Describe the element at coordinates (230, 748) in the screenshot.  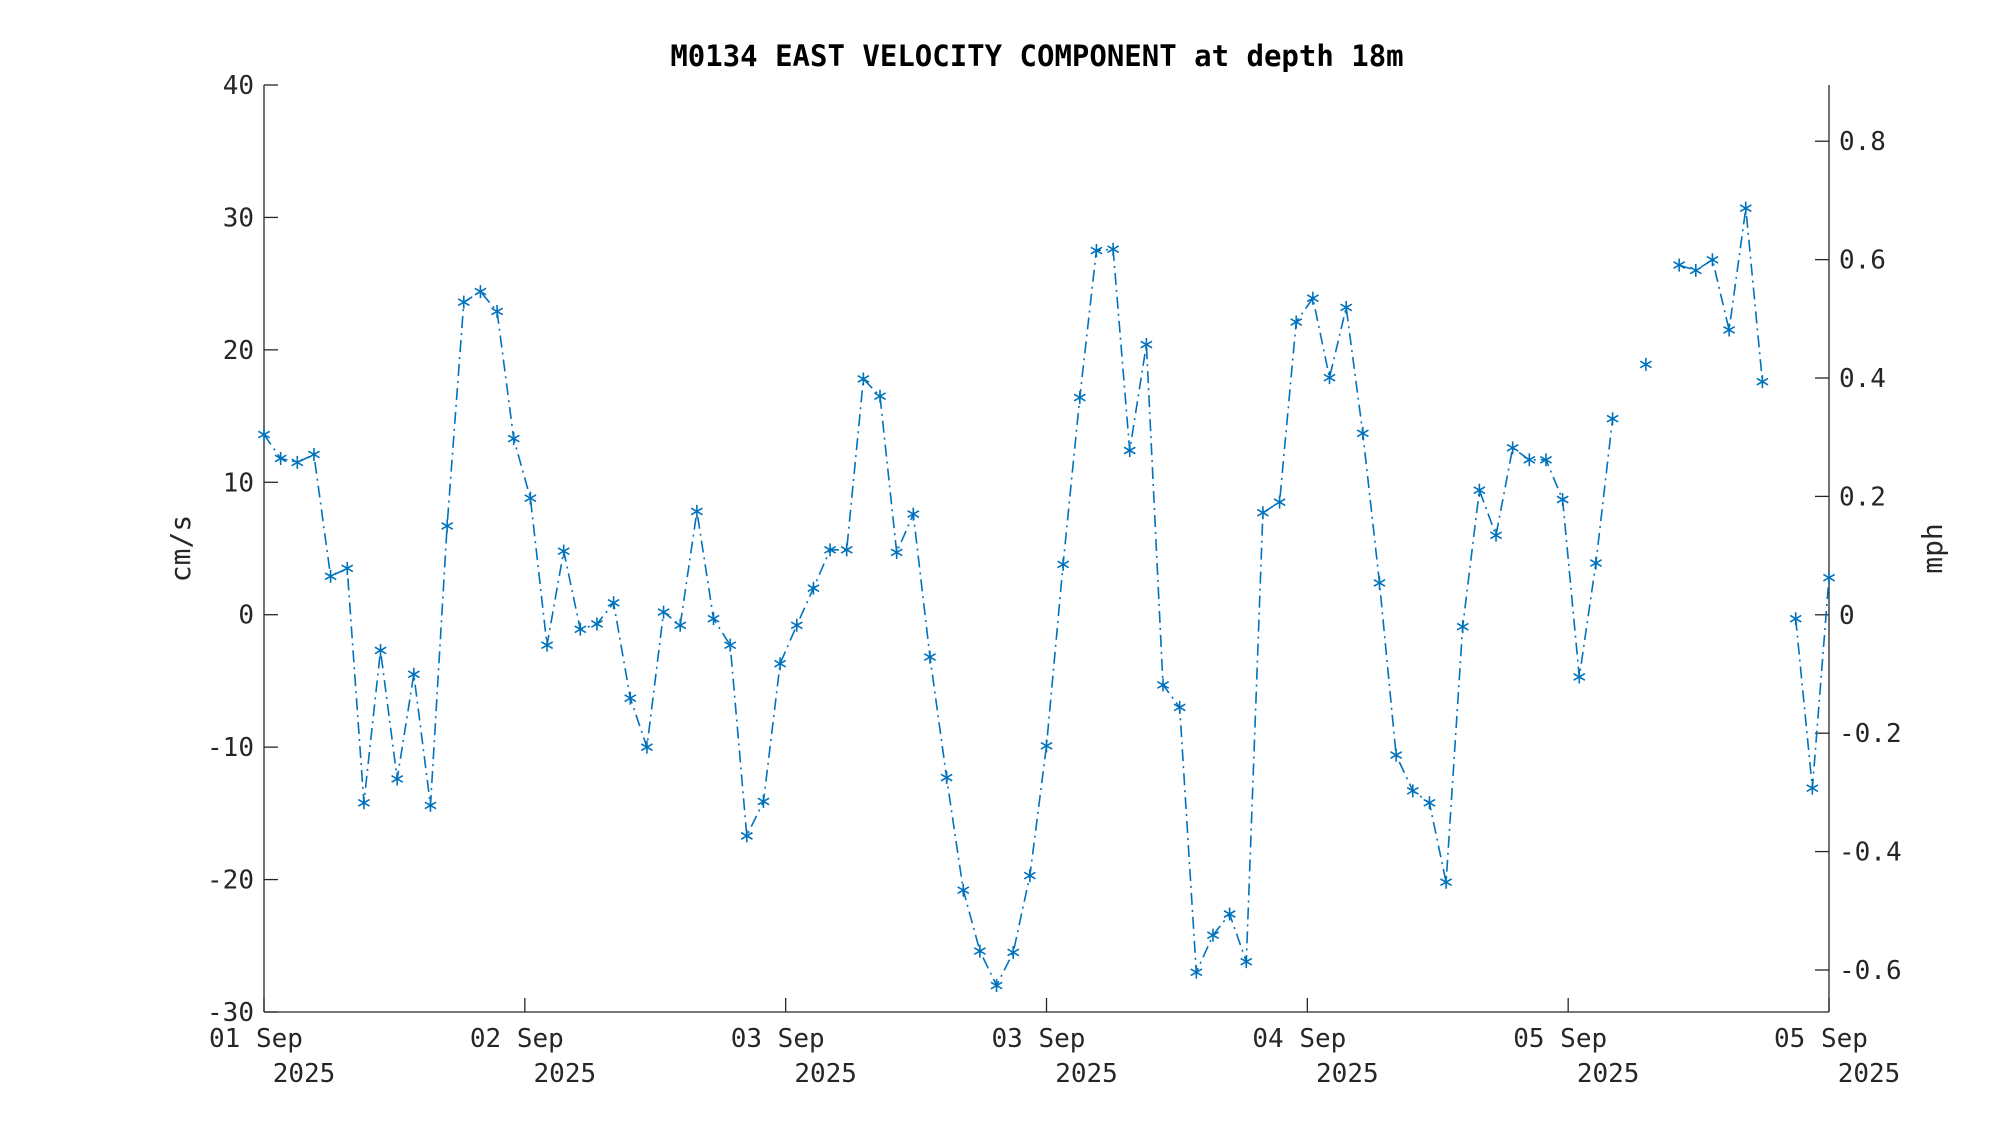
I see `y-tick-label: -10` at that location.